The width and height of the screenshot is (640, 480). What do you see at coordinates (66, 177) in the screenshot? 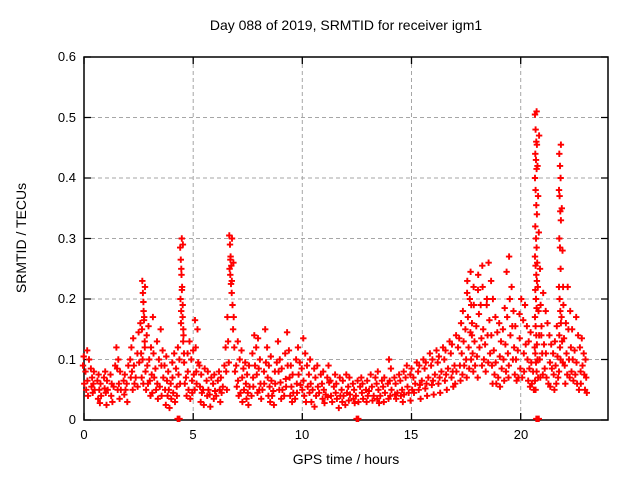
I see `y-tick-label: 0.4` at bounding box center [66, 177].